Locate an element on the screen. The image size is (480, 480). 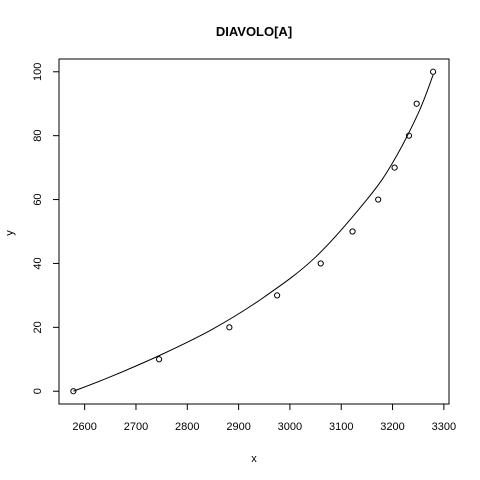
x-tick-label: 2900 is located at coordinates (238, 427).